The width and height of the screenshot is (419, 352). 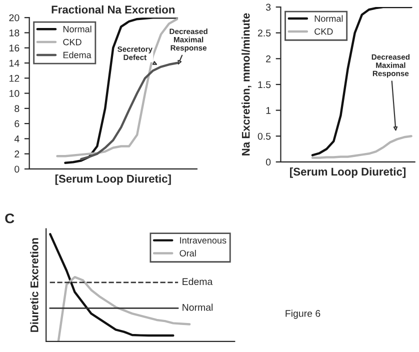 What do you see at coordinates (17, 108) in the screenshot?
I see `y-tick-label: 8` at bounding box center [17, 108].